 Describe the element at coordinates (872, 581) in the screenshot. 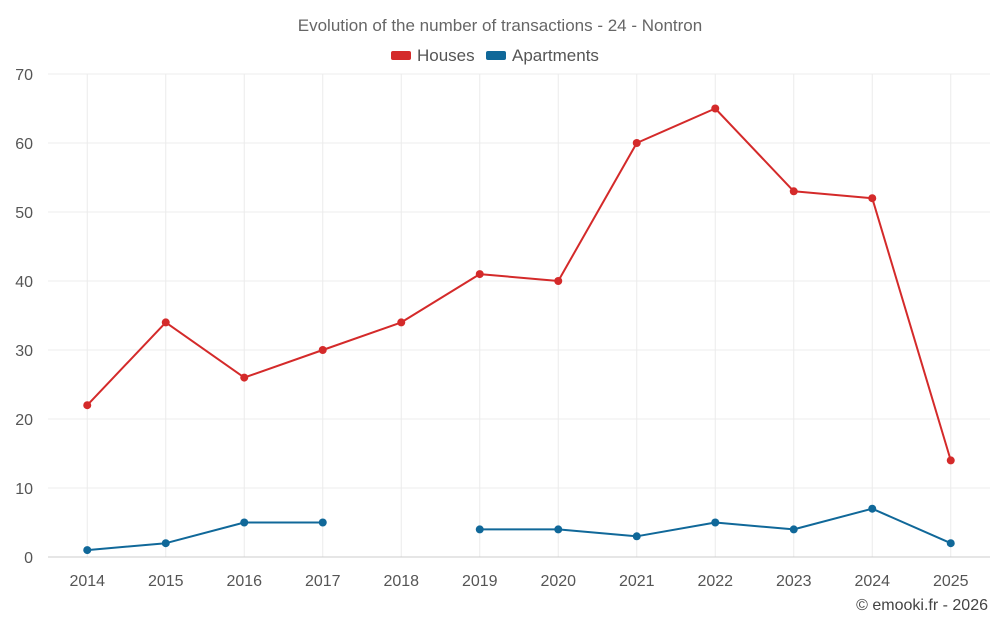

I see `x-tick-label: 2024` at that location.